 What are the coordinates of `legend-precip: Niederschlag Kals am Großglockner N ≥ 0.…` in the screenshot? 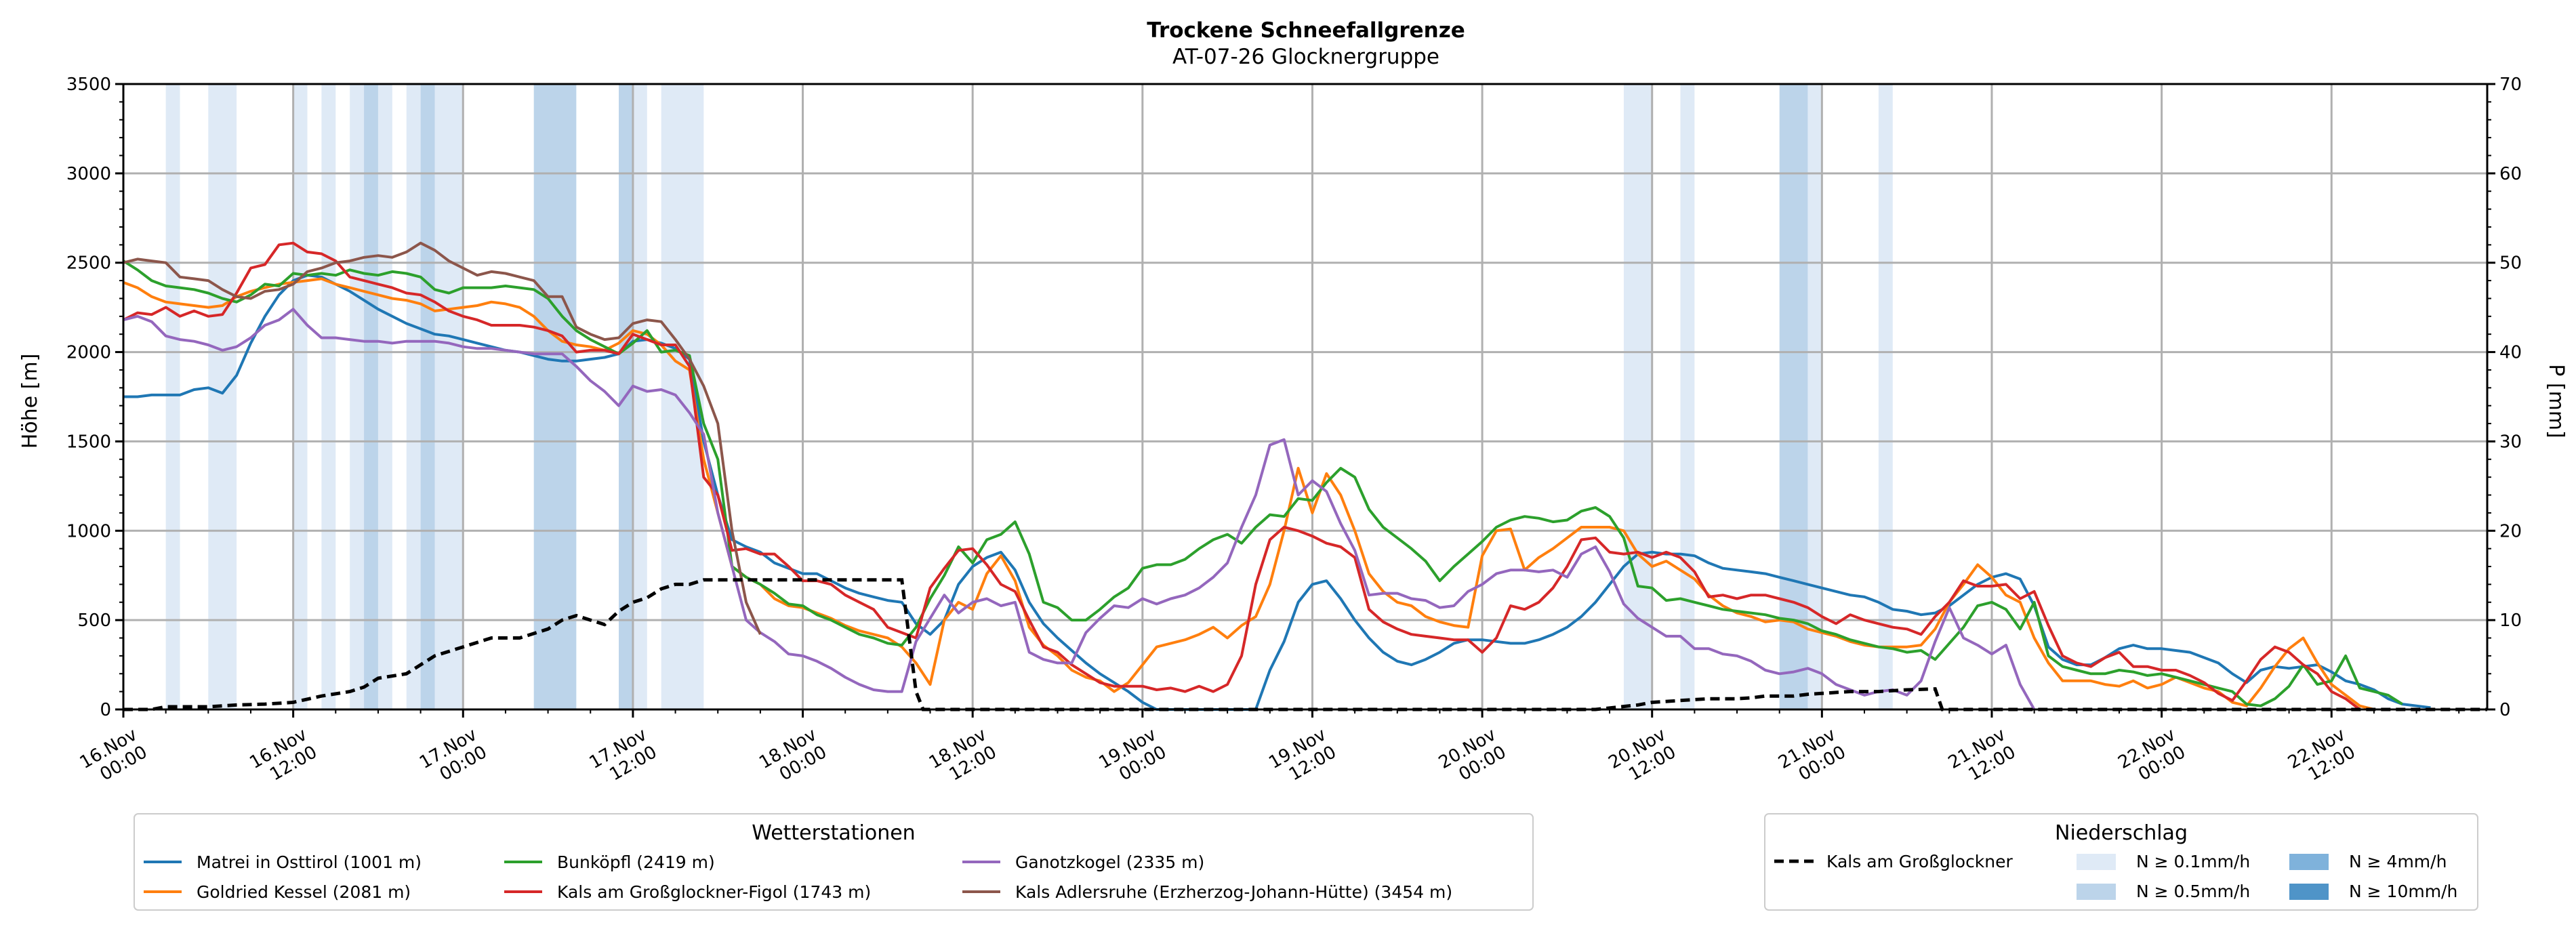 It's located at (2121, 862).